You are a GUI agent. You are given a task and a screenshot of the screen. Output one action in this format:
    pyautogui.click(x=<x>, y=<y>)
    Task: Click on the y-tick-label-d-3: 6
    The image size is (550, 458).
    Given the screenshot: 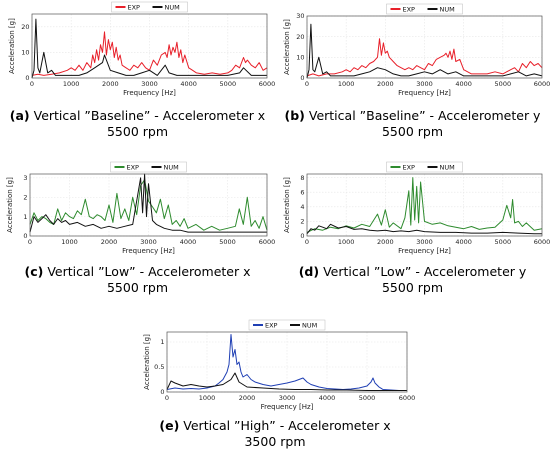 What is the action you would take?
    pyautogui.click(x=302, y=192)
    